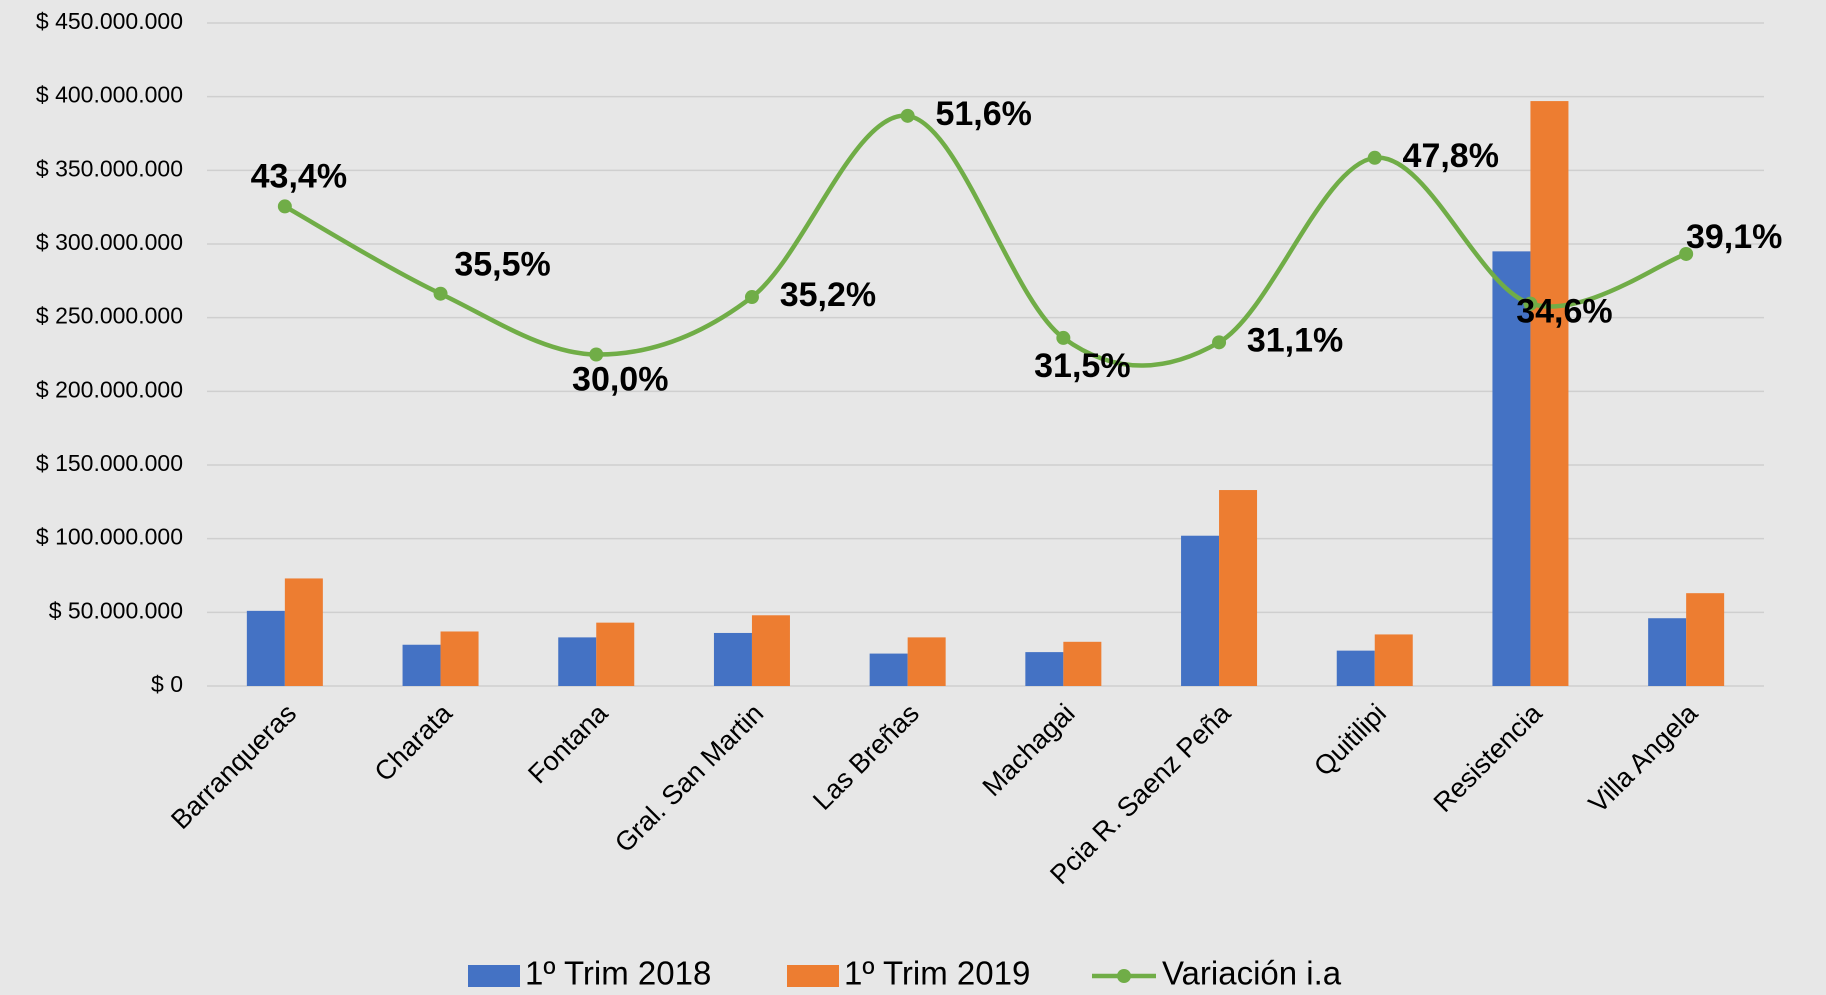 This screenshot has height=995, width=1826. I want to click on legend-label: 1º Trim 2019, so click(937, 973).